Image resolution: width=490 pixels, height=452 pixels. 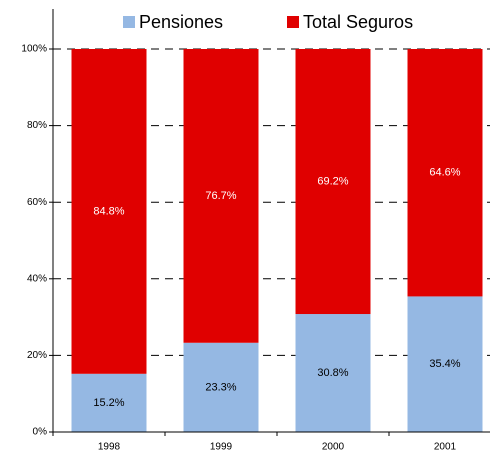 I want to click on data-label: 84.8%, so click(x=108, y=211).